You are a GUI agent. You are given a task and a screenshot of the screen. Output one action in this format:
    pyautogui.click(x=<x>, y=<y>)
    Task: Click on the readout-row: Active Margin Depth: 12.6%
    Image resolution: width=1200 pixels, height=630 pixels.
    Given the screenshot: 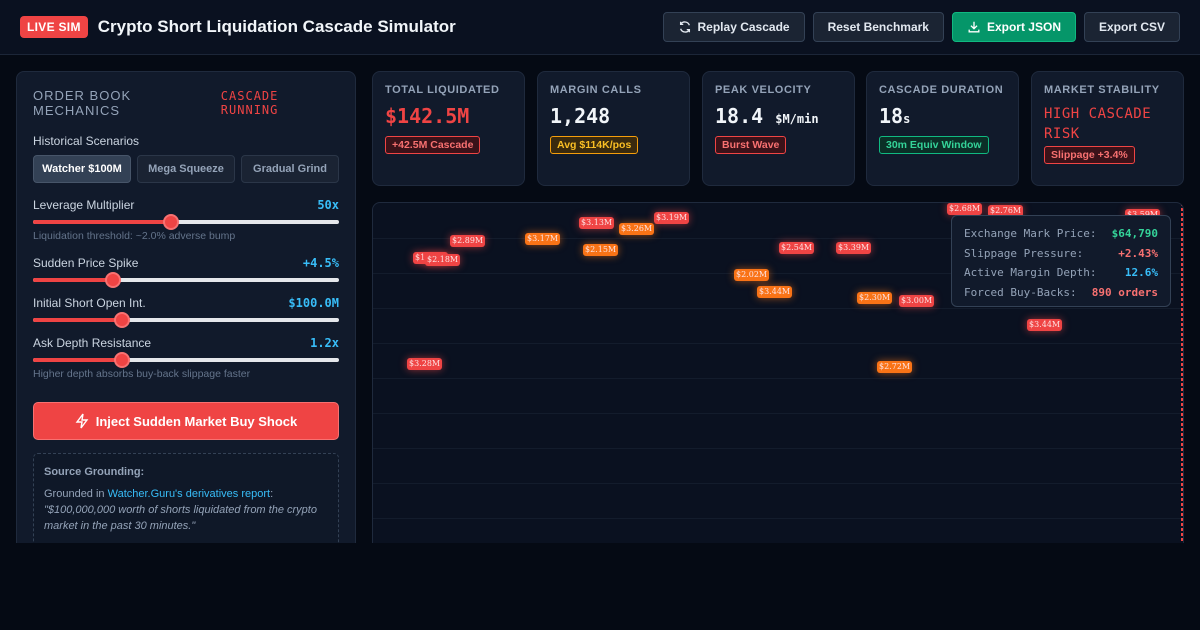 What is the action you would take?
    pyautogui.click(x=1061, y=273)
    